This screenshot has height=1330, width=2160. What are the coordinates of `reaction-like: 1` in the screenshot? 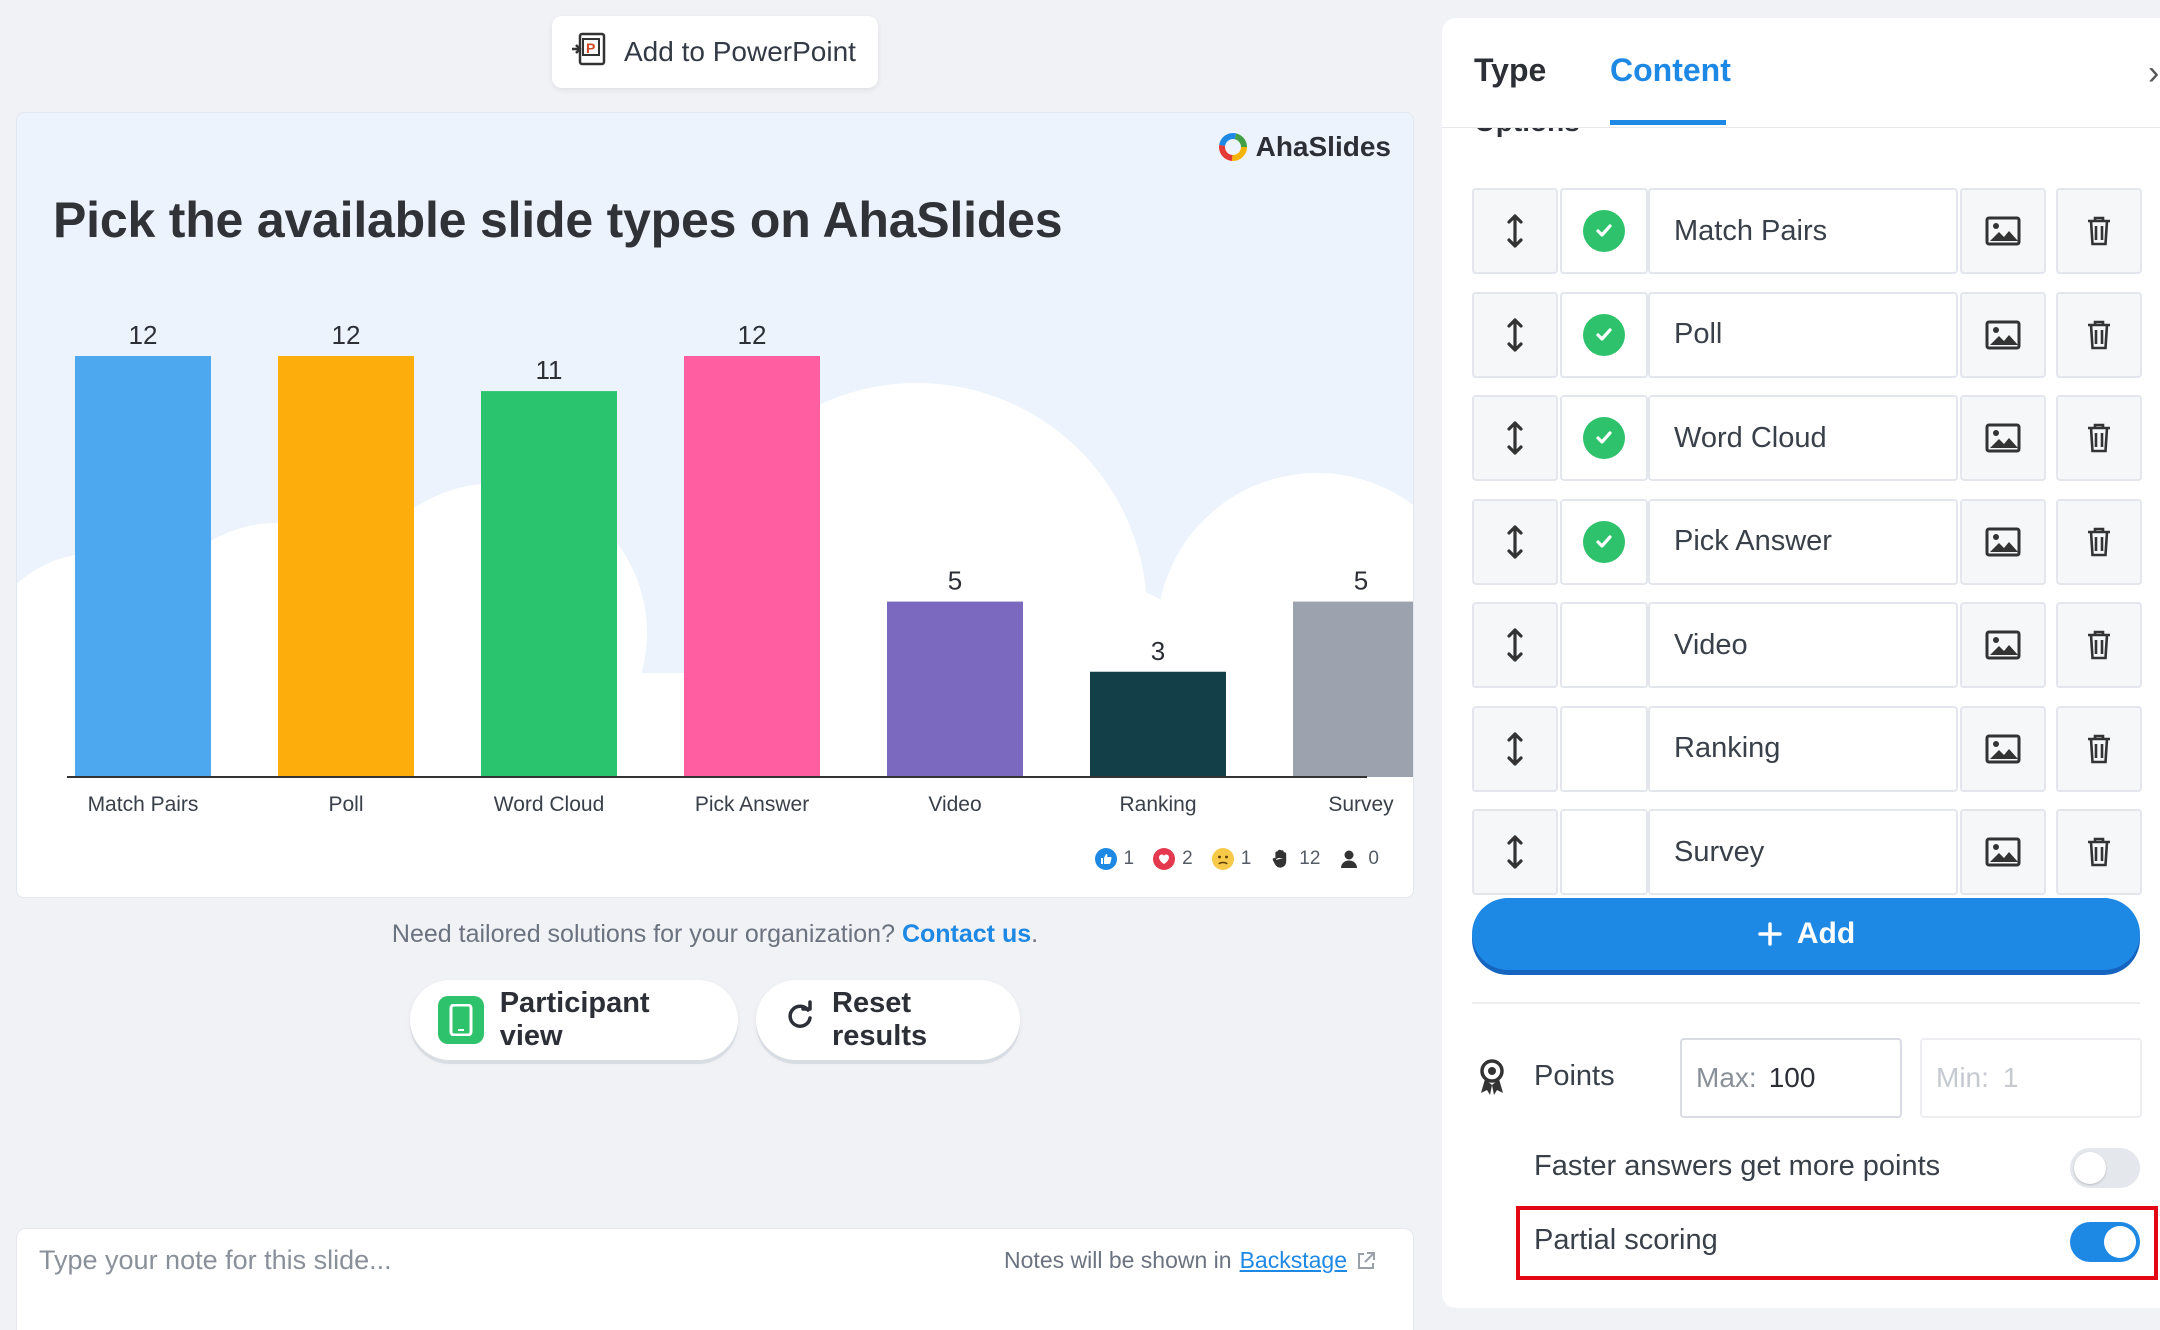 It's located at (1114, 859).